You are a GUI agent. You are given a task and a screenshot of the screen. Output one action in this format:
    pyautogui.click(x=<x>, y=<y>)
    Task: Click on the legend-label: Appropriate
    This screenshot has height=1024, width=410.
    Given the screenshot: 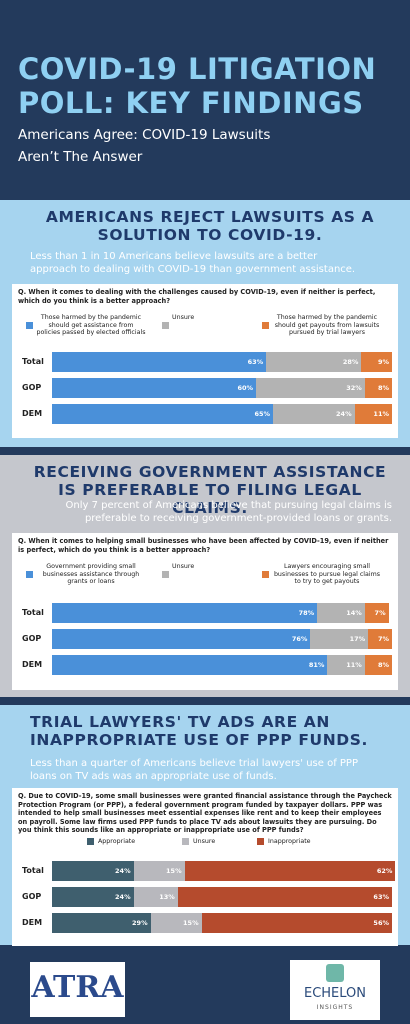 What is the action you would take?
    pyautogui.click(x=117, y=841)
    